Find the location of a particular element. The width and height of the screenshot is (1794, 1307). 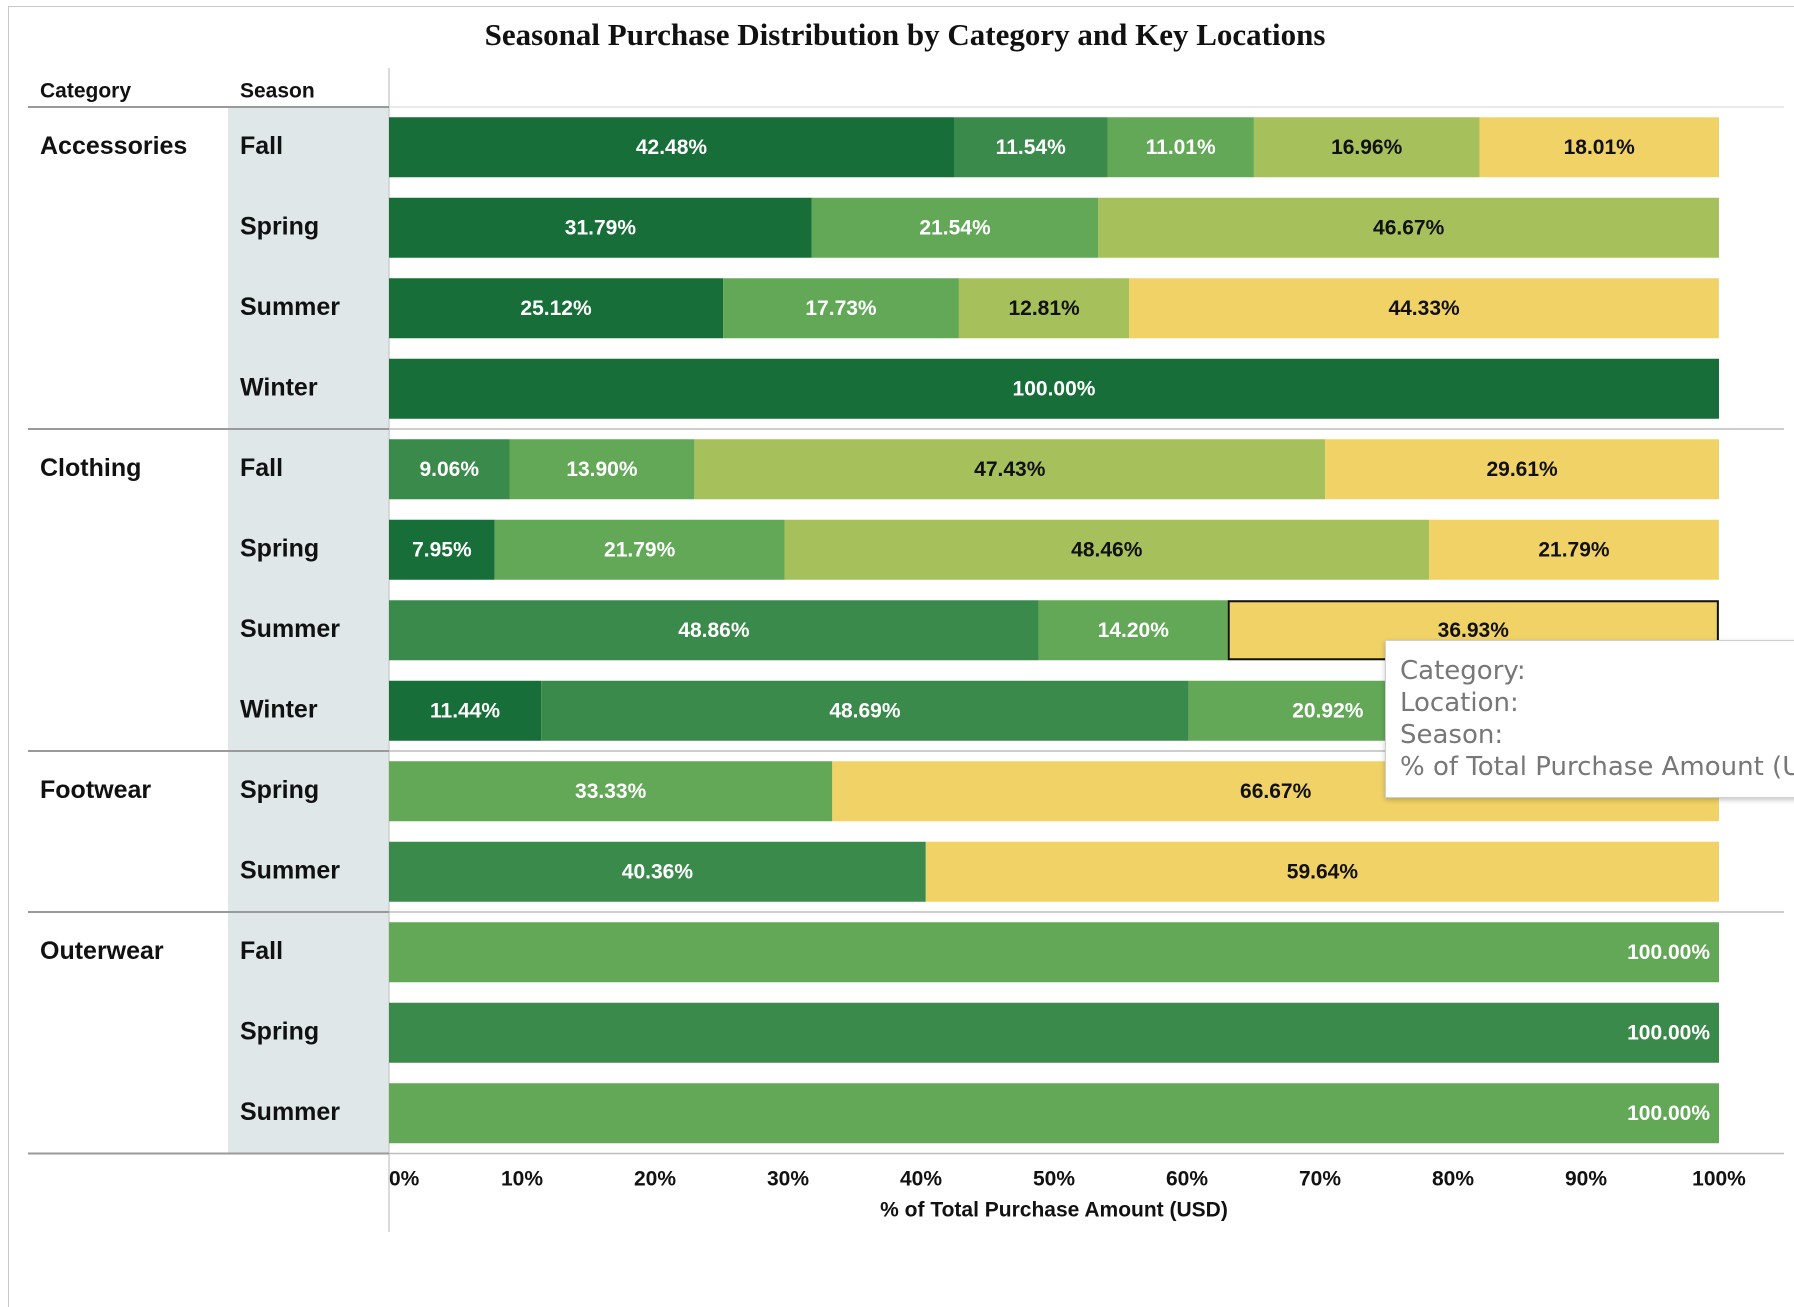

data-label: 14.20% is located at coordinates (1134, 630).